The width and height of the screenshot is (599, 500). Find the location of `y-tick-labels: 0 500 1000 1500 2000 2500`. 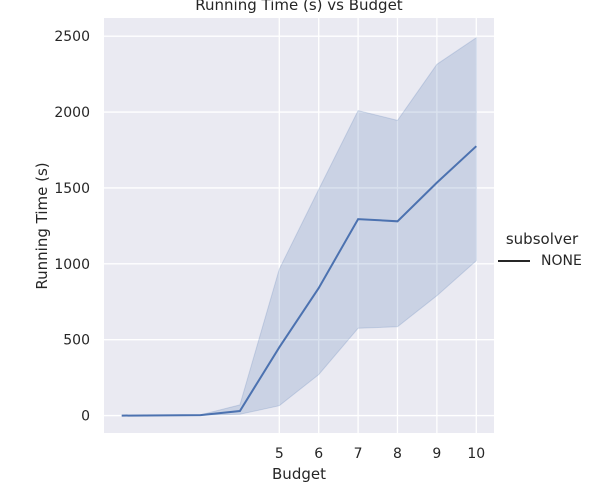

y-tick-labels: 0 500 1000 1500 2000 2500 is located at coordinates (72, 226).